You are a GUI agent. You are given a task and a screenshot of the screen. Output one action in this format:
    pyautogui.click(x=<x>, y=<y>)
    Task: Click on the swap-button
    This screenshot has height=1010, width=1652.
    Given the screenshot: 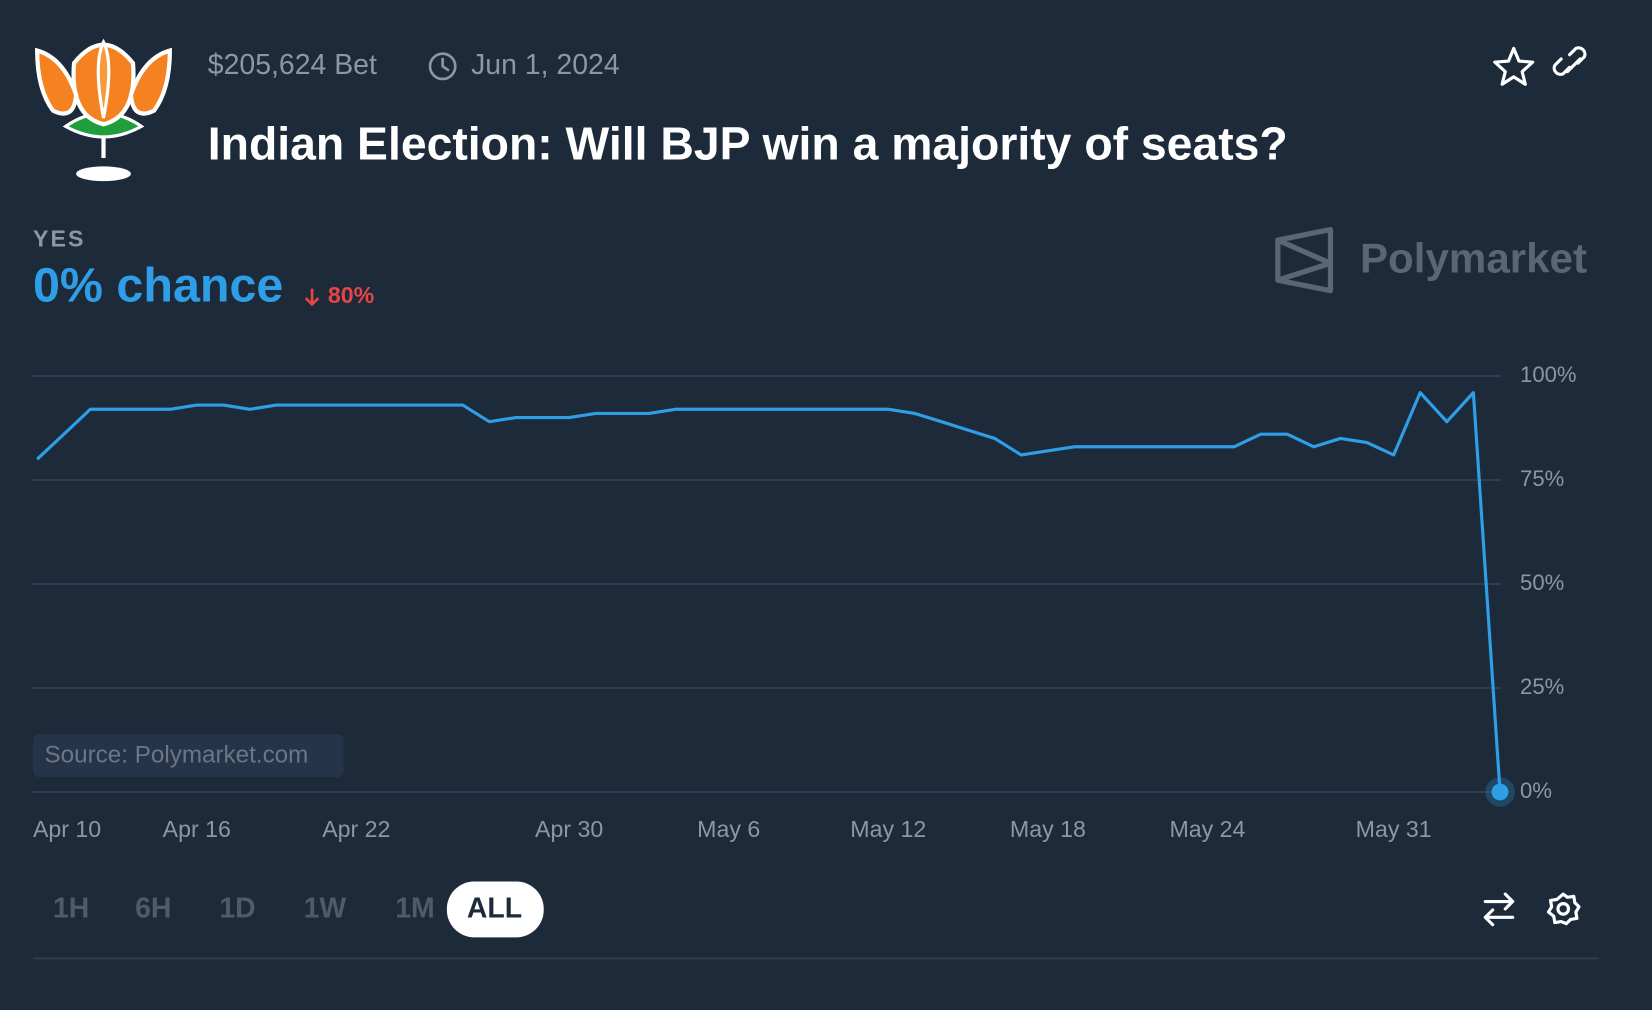 What is the action you would take?
    pyautogui.click(x=1499, y=909)
    